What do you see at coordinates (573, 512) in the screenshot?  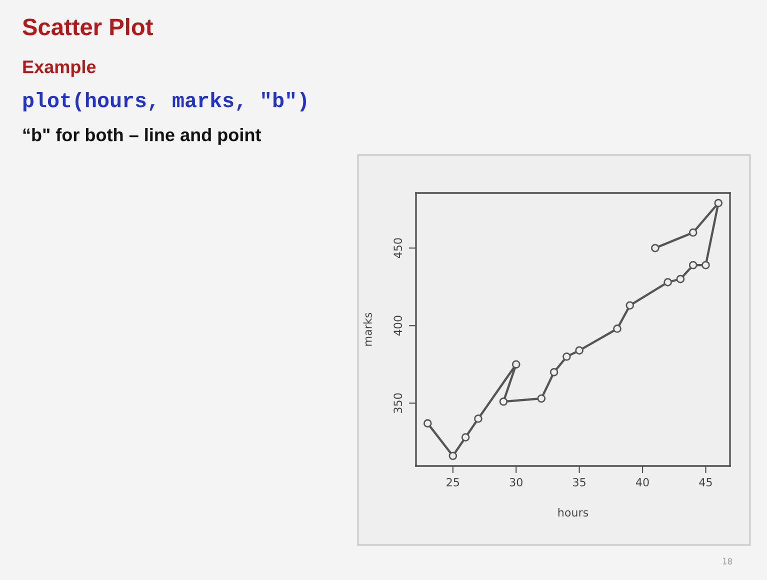 I see `x-axis-title: hours` at bounding box center [573, 512].